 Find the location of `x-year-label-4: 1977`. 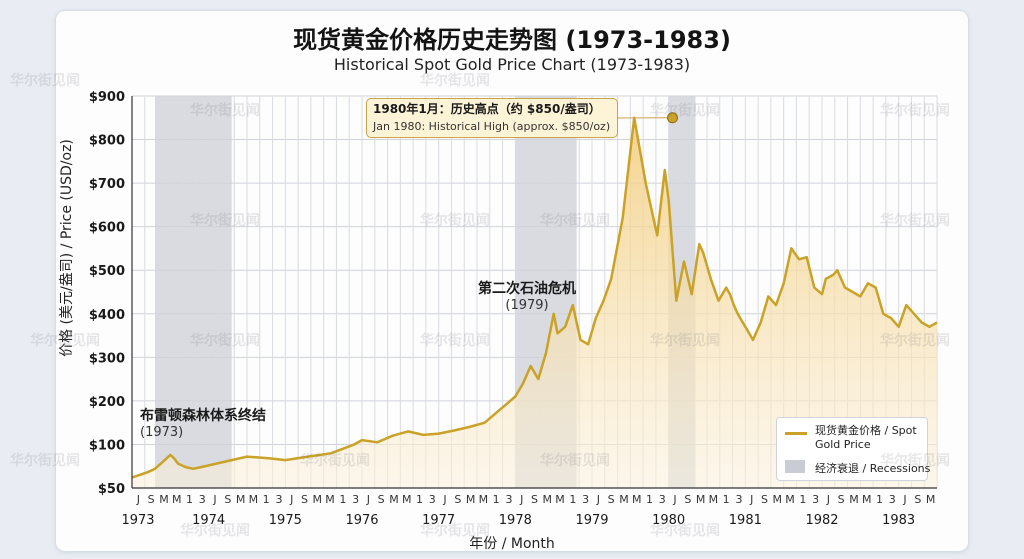

x-year-label-4: 1977 is located at coordinates (438, 520).